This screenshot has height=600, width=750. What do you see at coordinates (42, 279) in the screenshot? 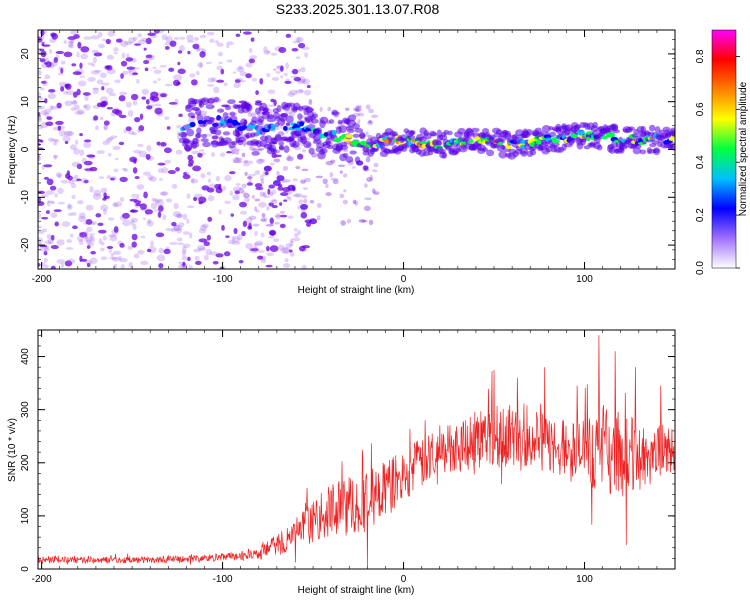
I see `spectrogram-x-tick-label: -200` at bounding box center [42, 279].